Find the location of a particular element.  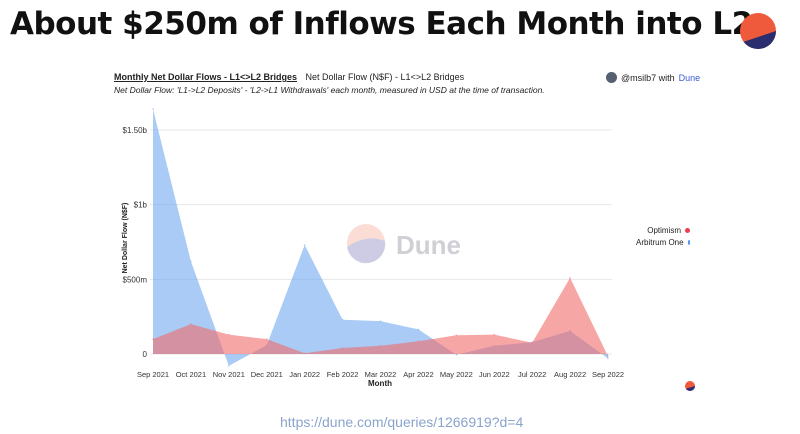

credit-dune-link: Dune is located at coordinates (689, 77).